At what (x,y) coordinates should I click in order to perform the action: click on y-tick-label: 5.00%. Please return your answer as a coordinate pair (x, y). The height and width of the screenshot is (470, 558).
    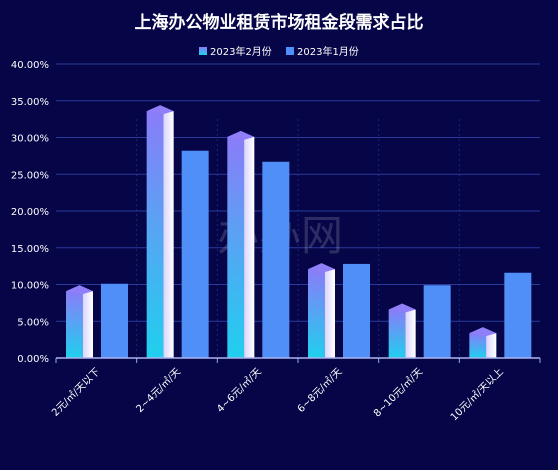
    Looking at the image, I should click on (33, 322).